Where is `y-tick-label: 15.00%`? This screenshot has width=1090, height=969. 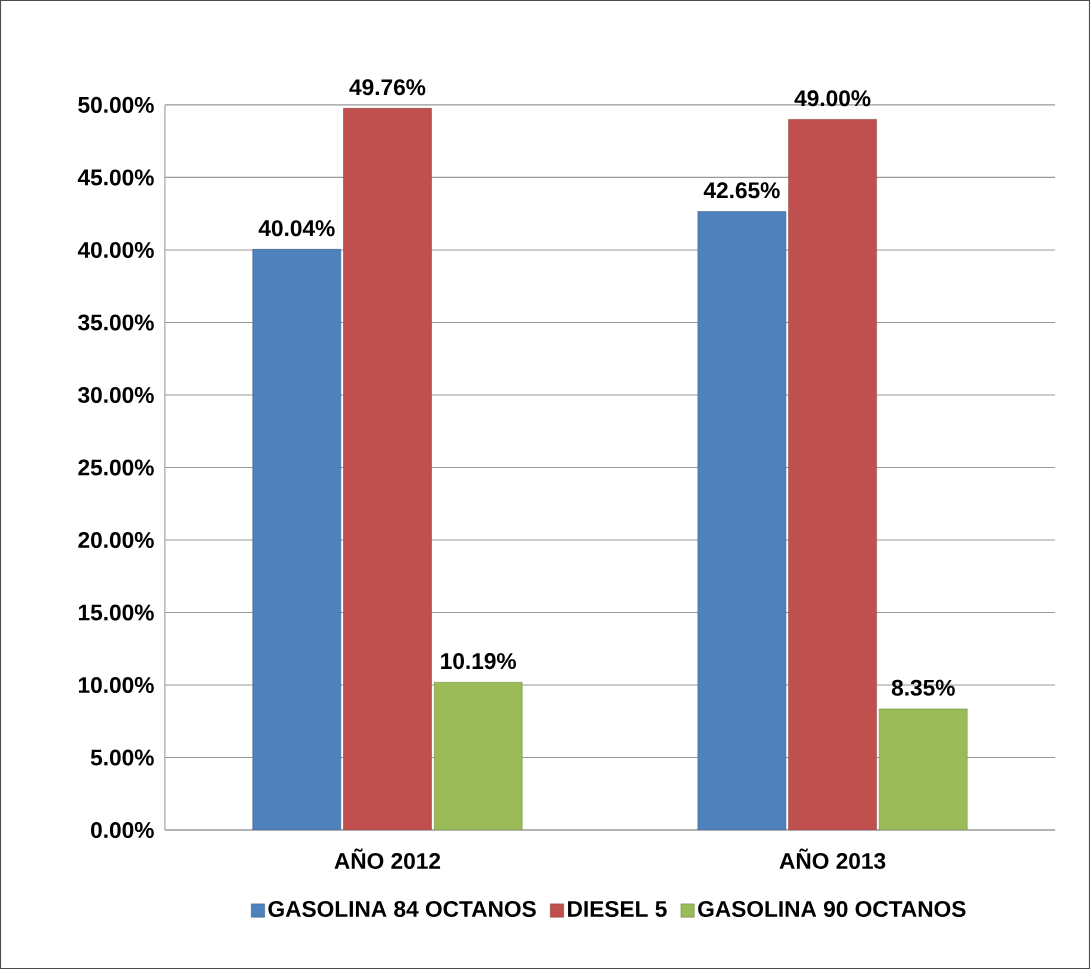
y-tick-label: 15.00% is located at coordinates (116, 612).